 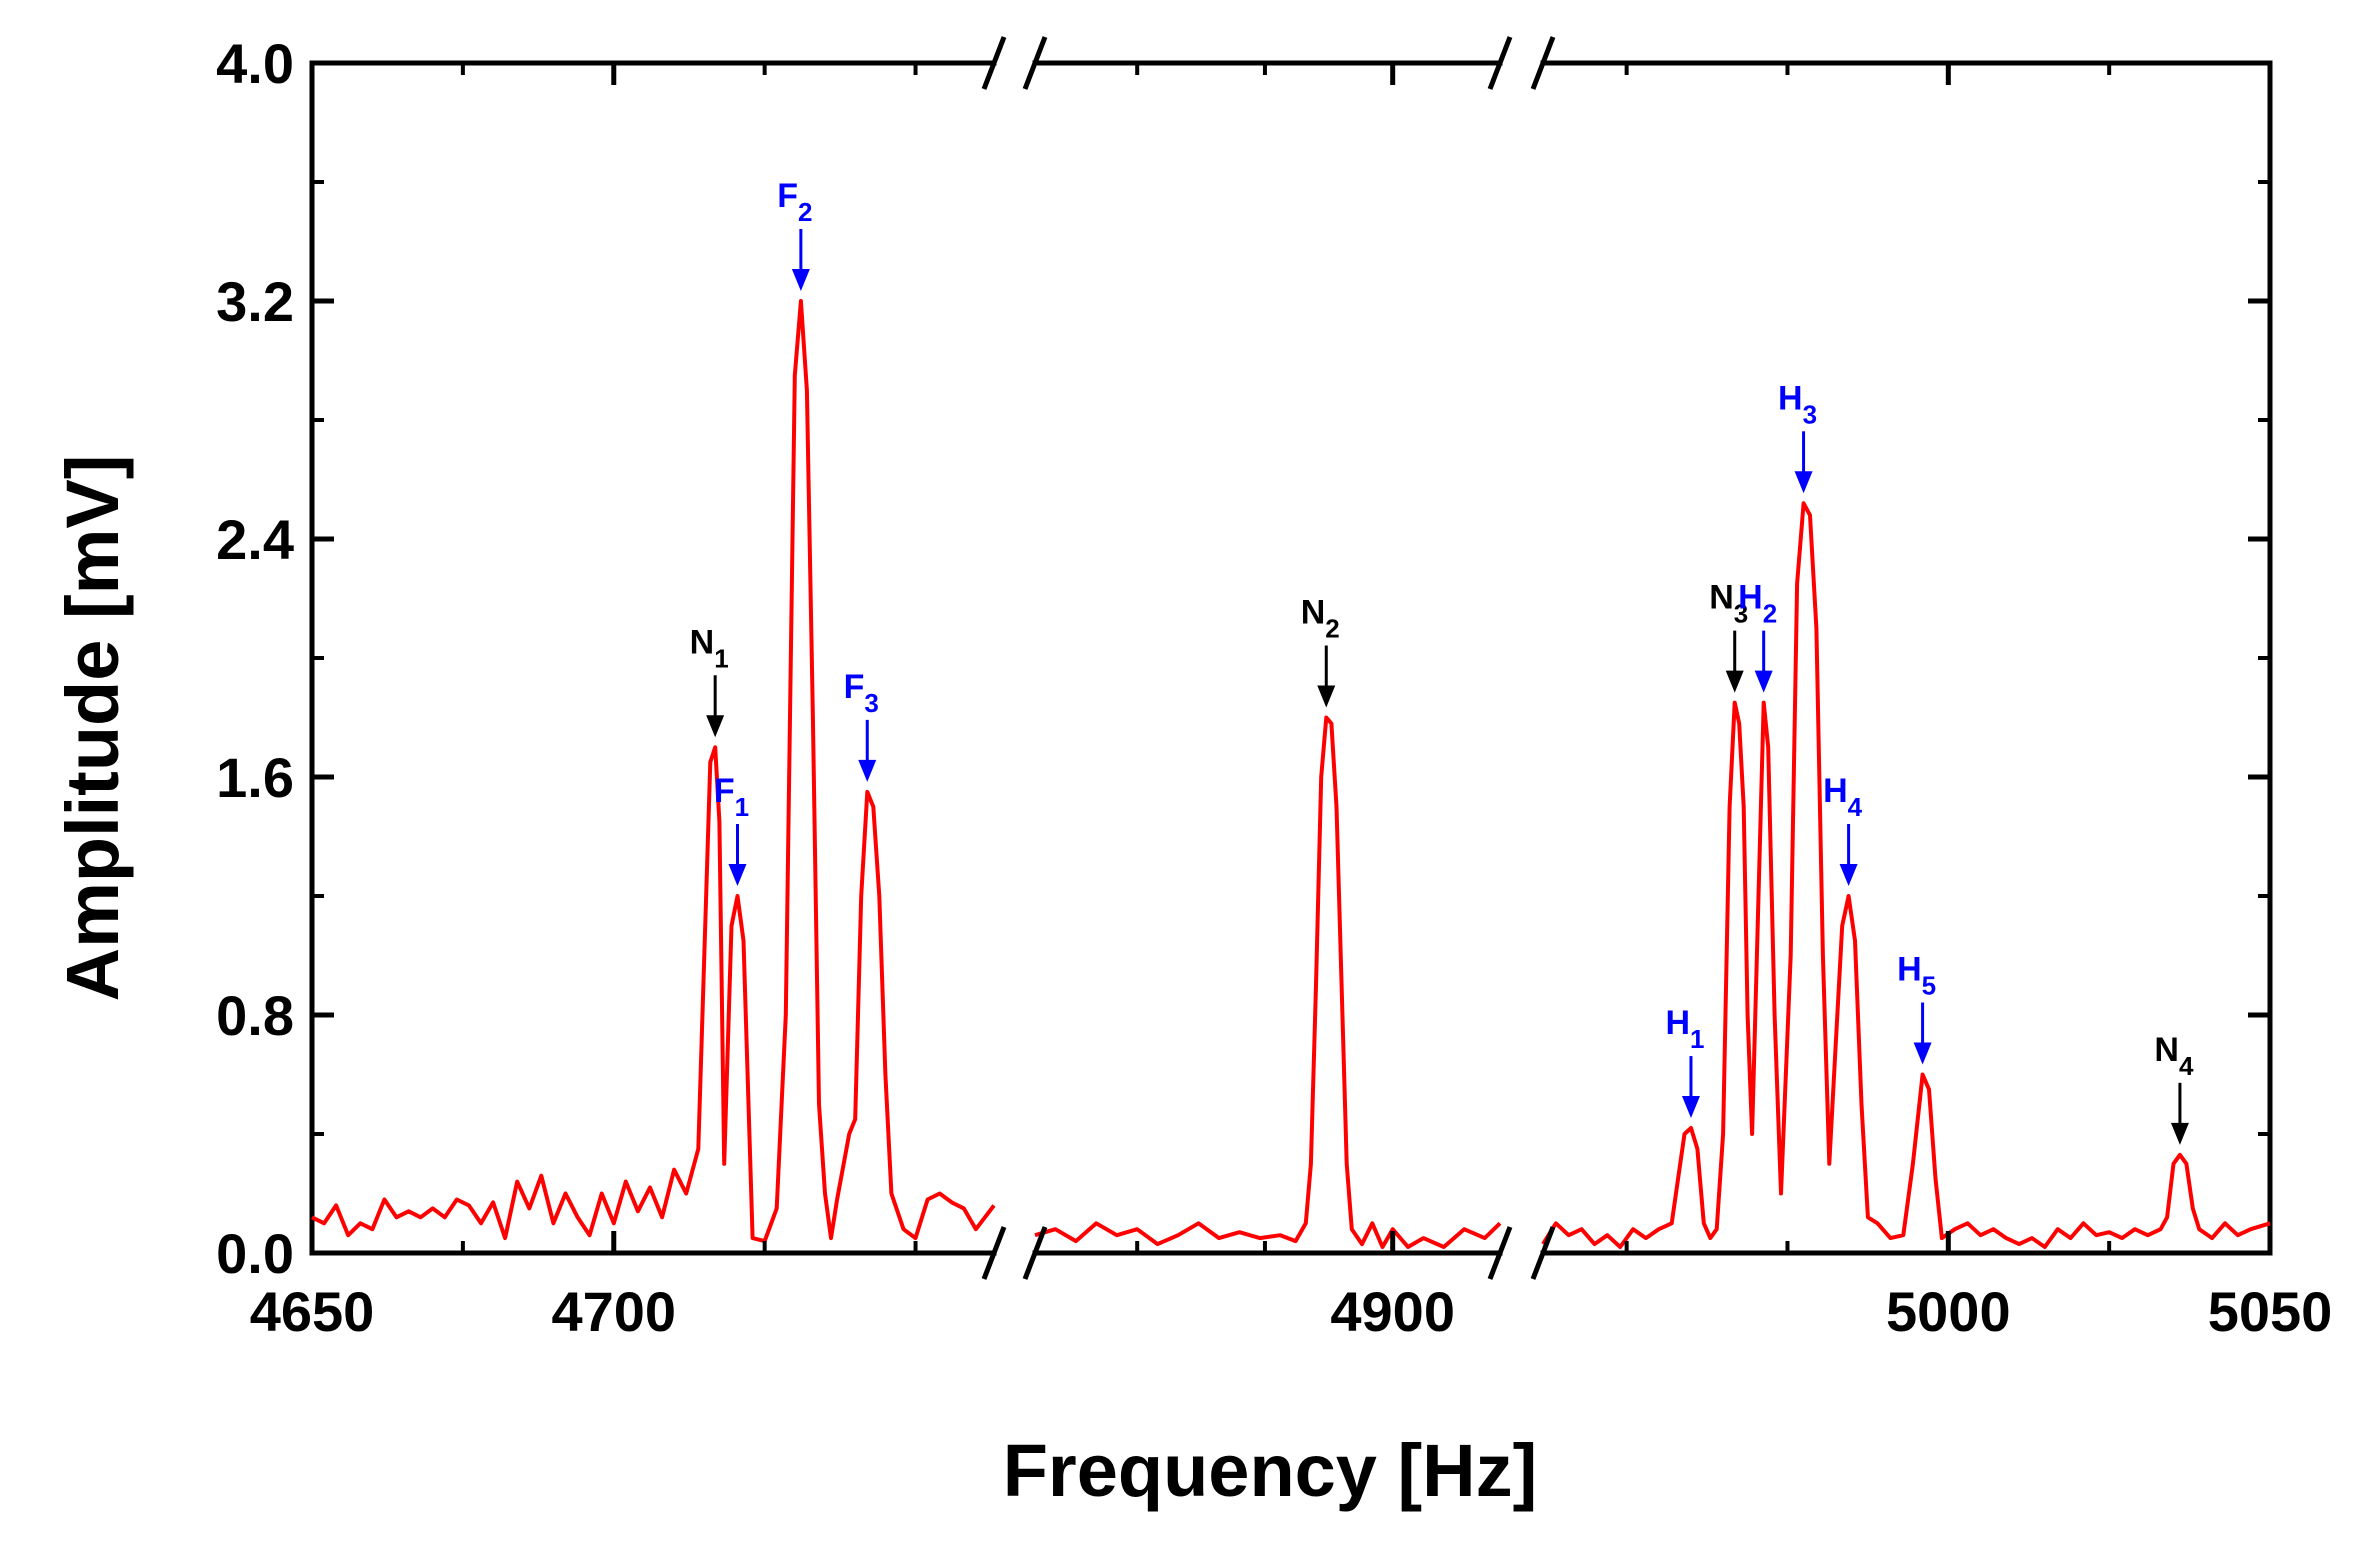 I want to click on y-tick-label: 0.8, so click(x=255, y=1015).